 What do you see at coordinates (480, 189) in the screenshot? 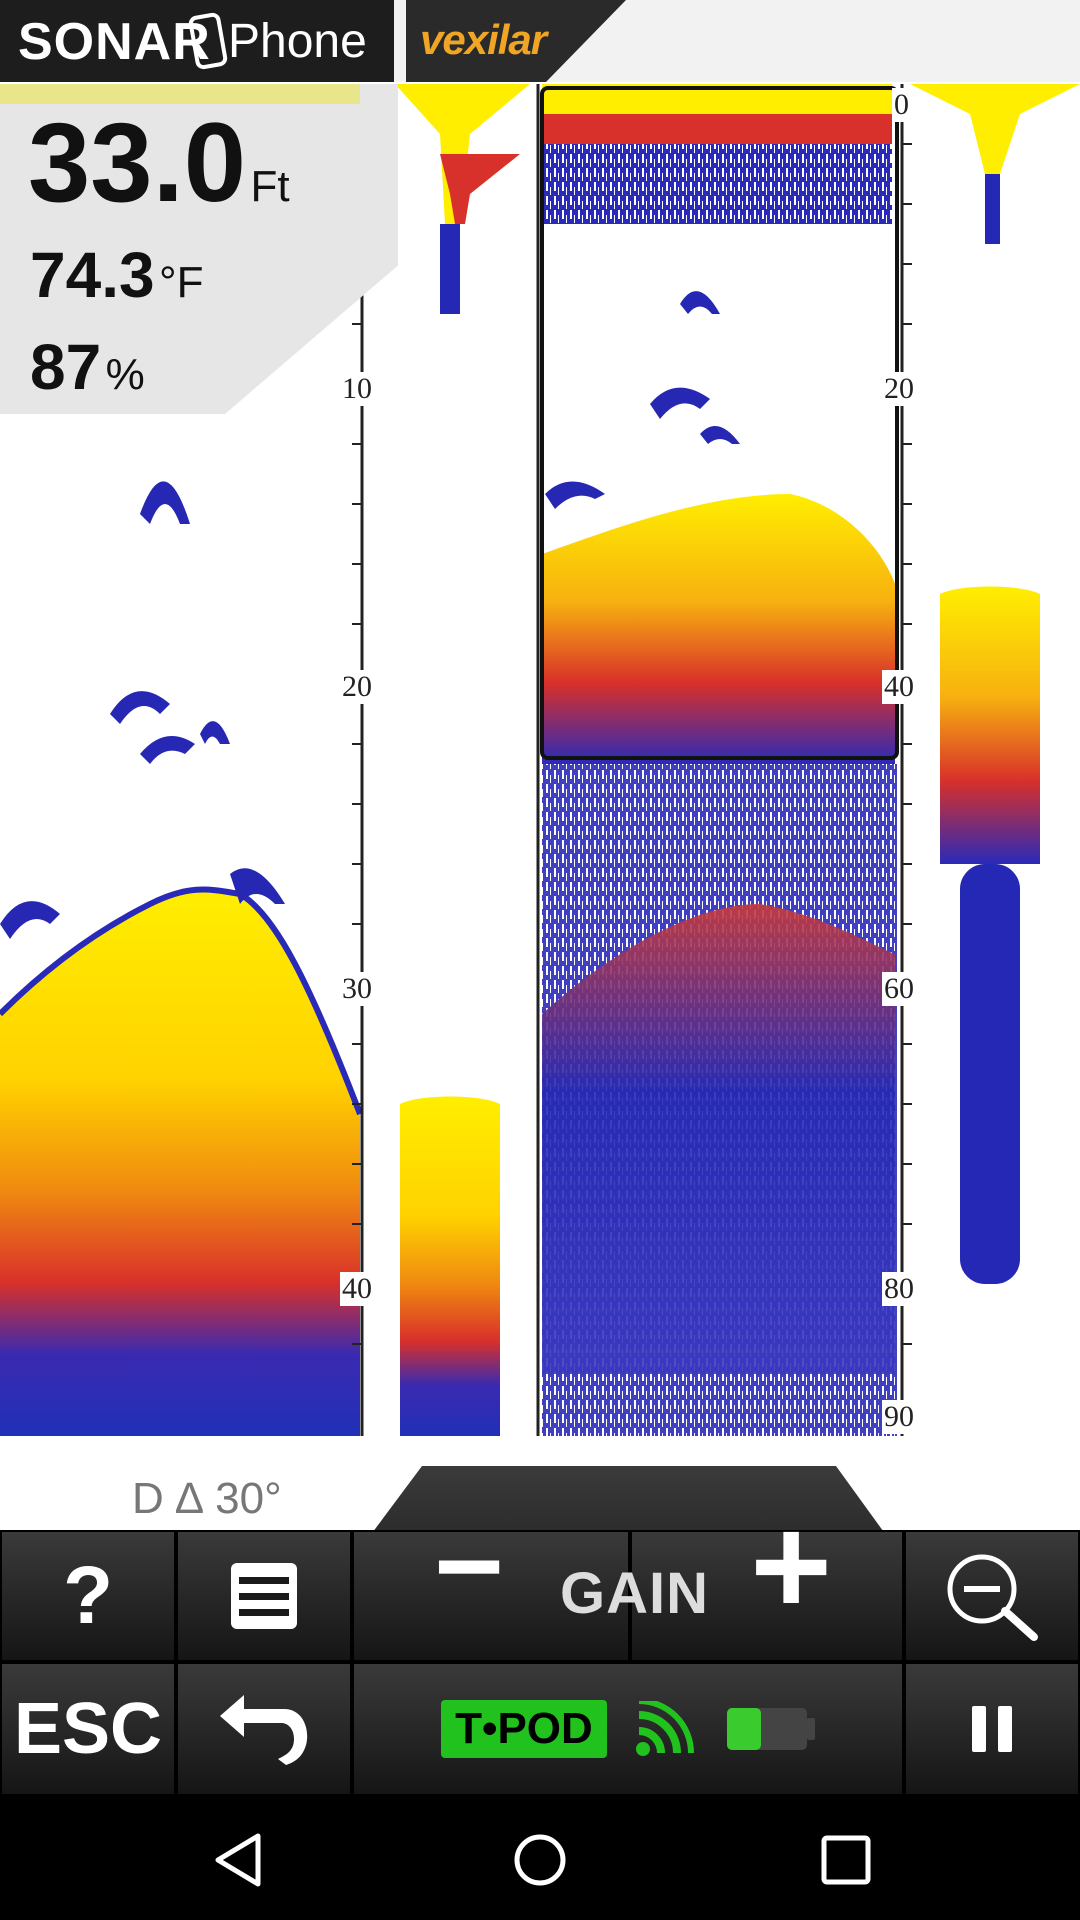
I see `left-flasher-top-red` at bounding box center [480, 189].